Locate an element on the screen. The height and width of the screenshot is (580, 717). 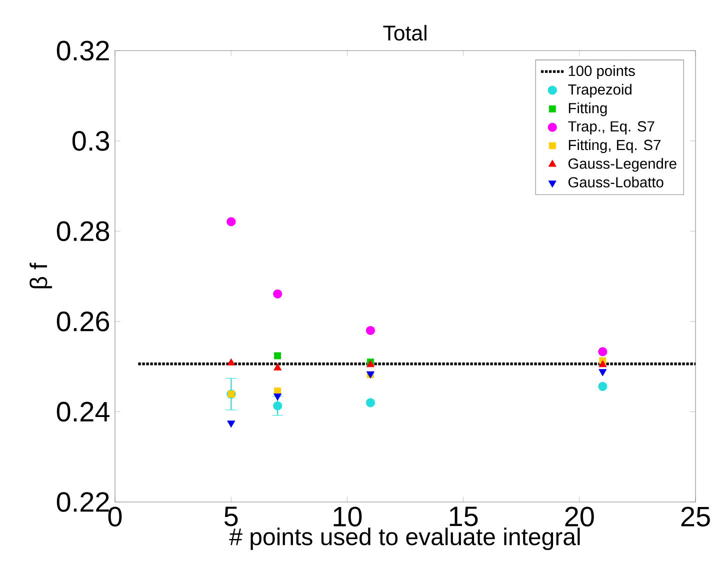
y-tick-label: 0.24 is located at coordinates (83, 412).